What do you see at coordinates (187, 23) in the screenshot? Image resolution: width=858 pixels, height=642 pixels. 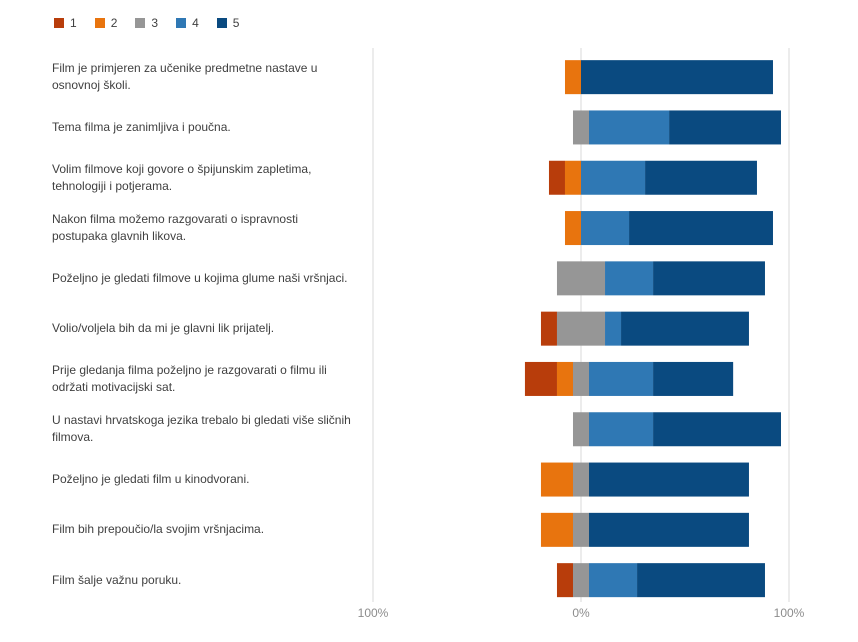 I see `legend-item-4: 4` at bounding box center [187, 23].